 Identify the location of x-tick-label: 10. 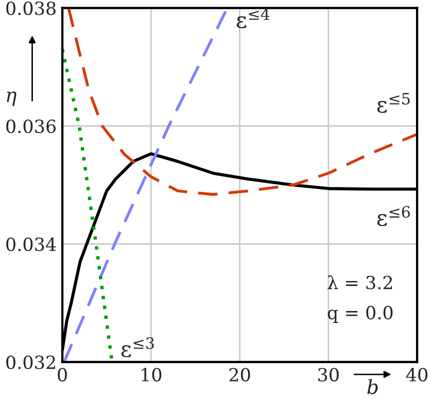
(152, 375).